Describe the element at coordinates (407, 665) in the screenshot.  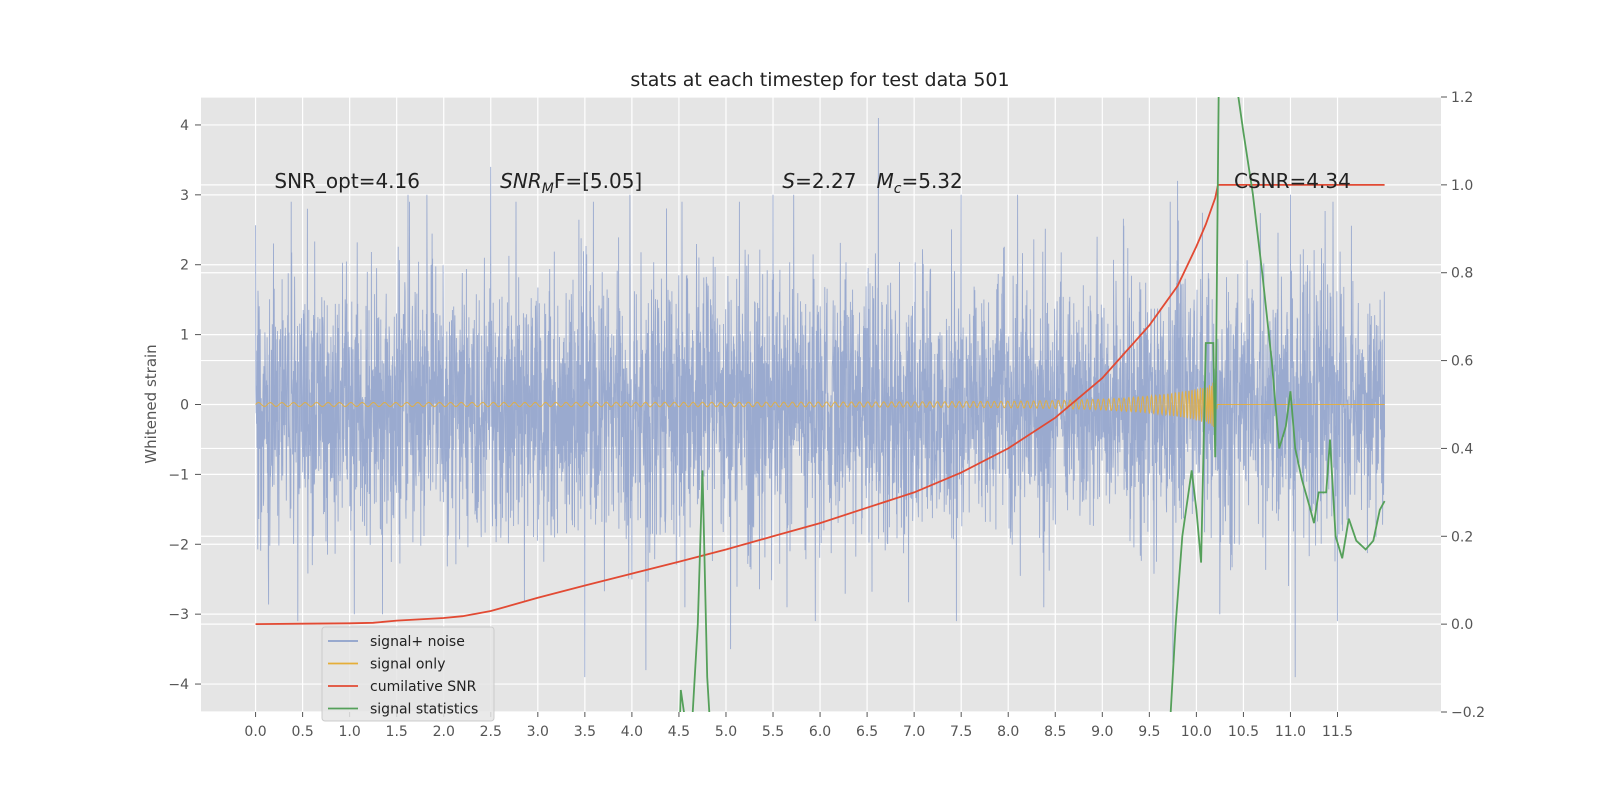
I see `legend-label: signal only` at that location.